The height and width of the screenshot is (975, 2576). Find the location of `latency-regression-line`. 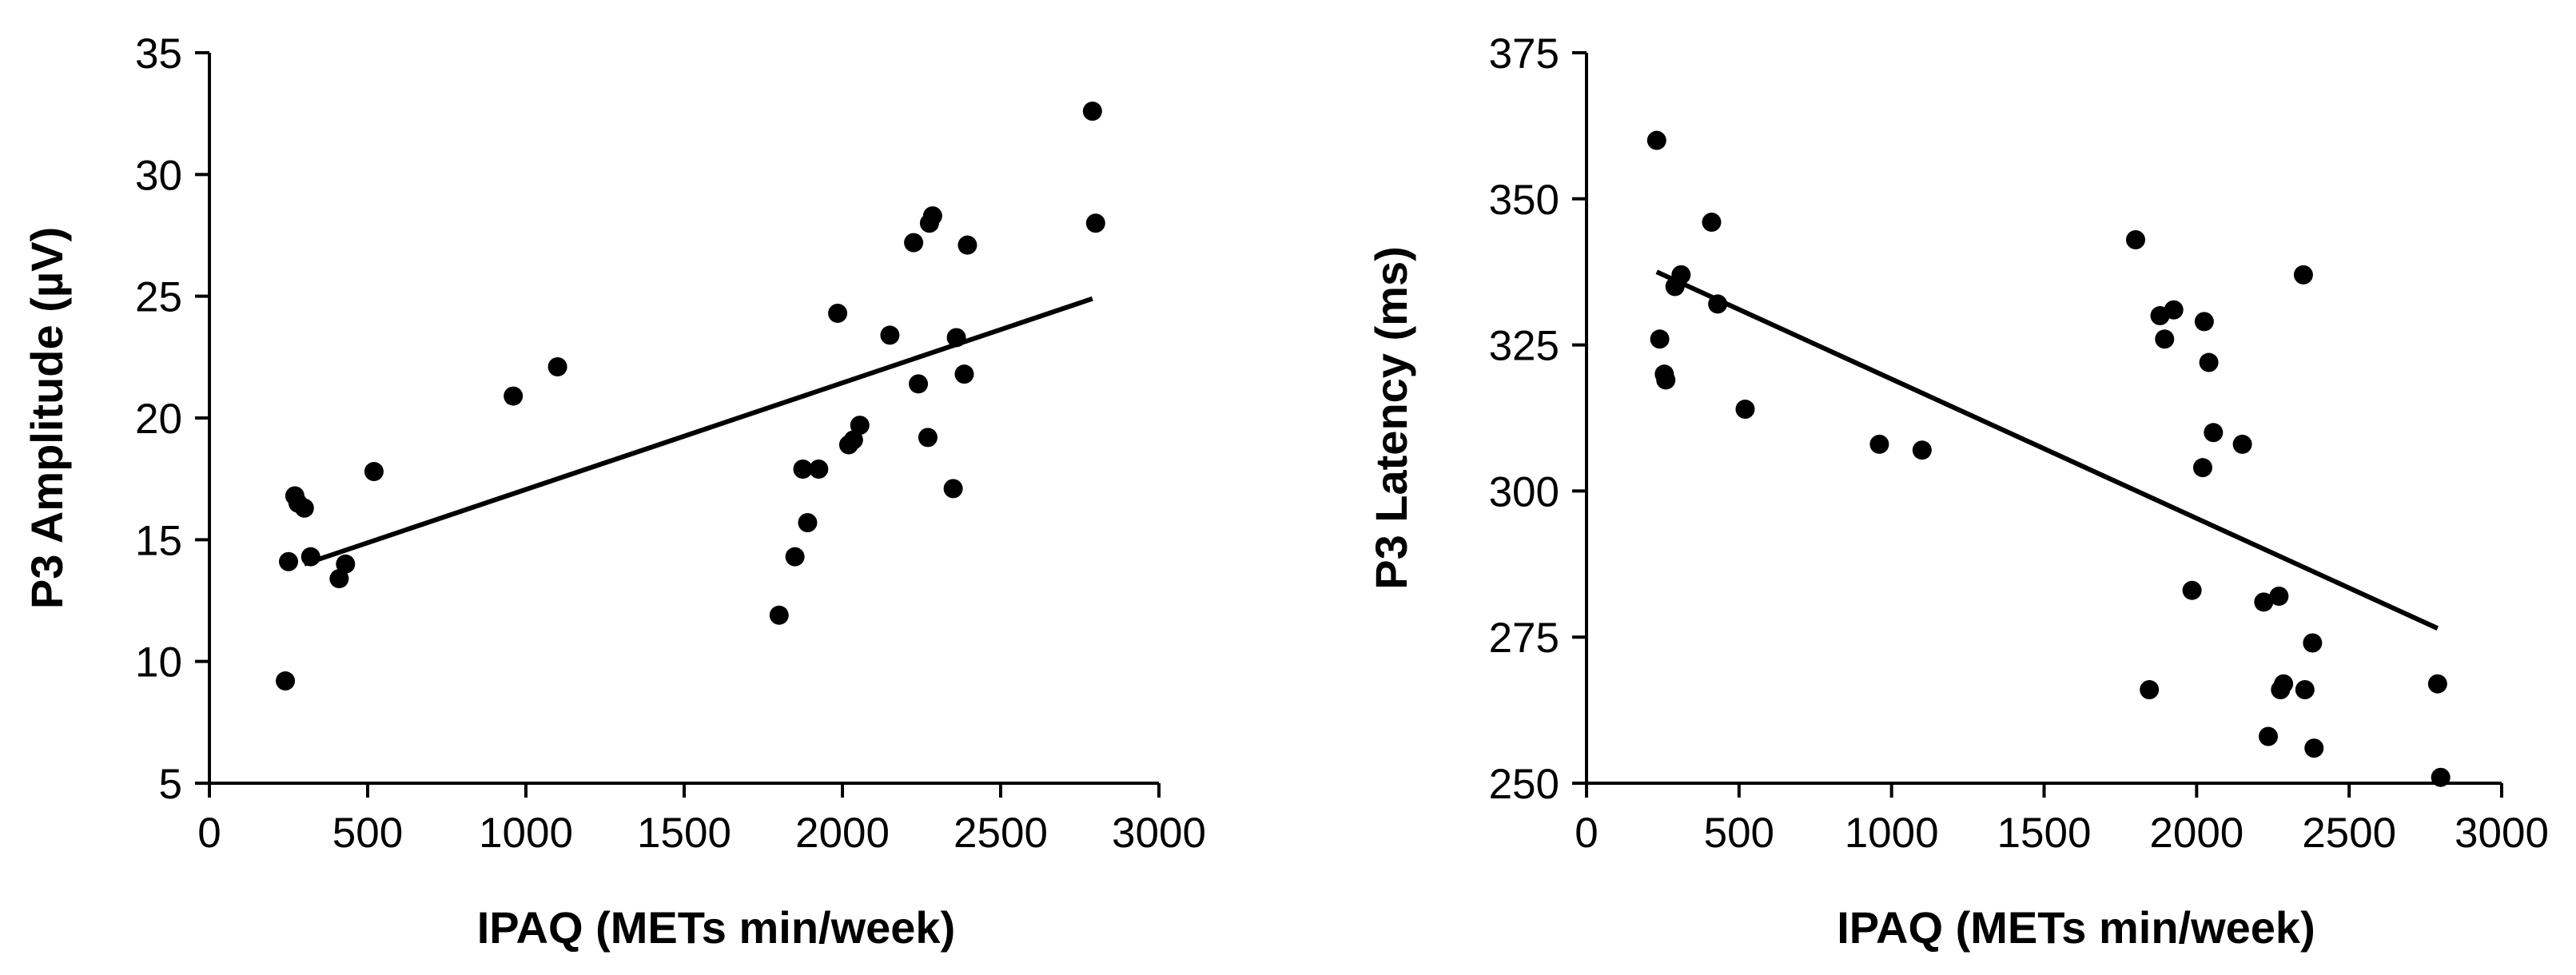

latency-regression-line is located at coordinates (2047, 450).